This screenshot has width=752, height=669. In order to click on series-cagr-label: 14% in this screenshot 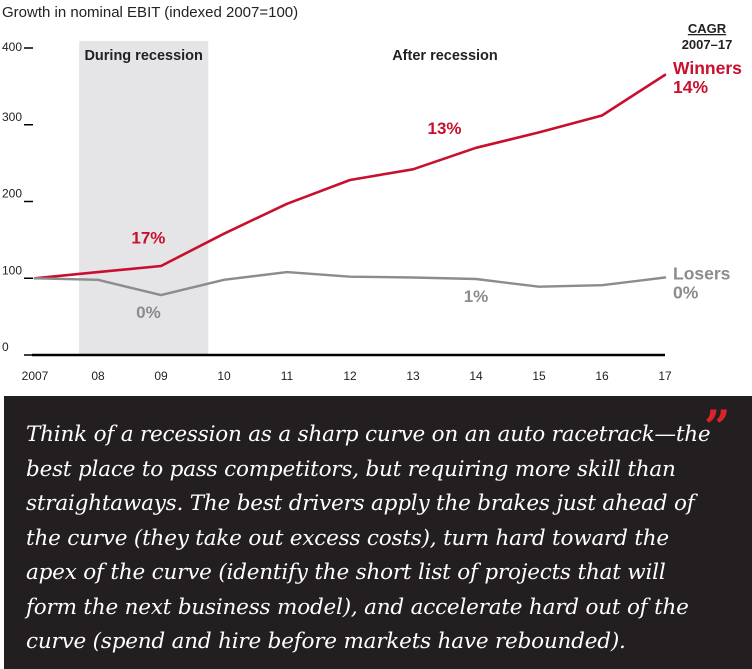, I will do `click(690, 87)`.